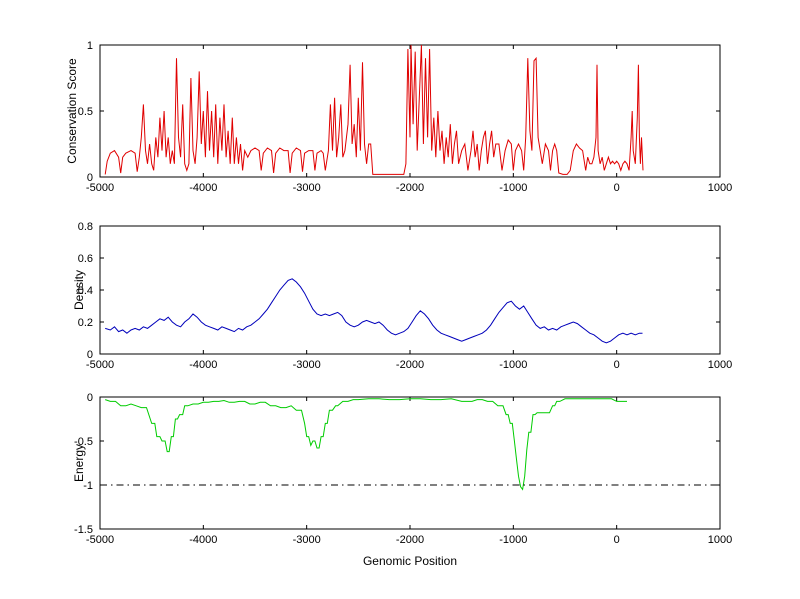 This screenshot has height=599, width=800. What do you see at coordinates (366, 444) in the screenshot?
I see `series-energy` at bounding box center [366, 444].